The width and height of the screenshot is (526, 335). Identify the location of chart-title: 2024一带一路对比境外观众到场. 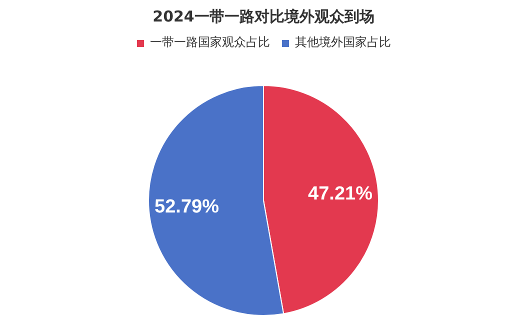
(263, 17).